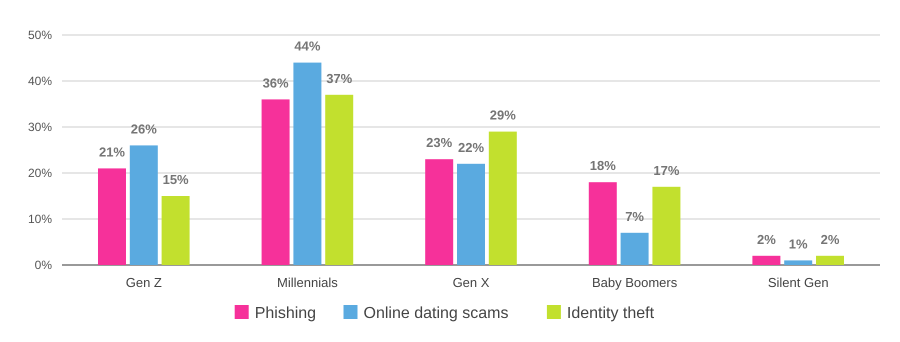  Describe the element at coordinates (471, 147) in the screenshot. I see `data-label: 22%` at that location.